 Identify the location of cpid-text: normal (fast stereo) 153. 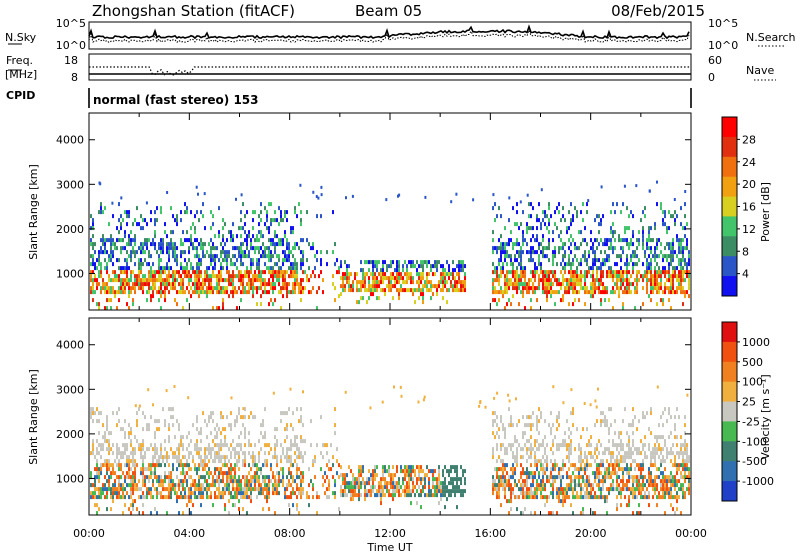
(176, 100).